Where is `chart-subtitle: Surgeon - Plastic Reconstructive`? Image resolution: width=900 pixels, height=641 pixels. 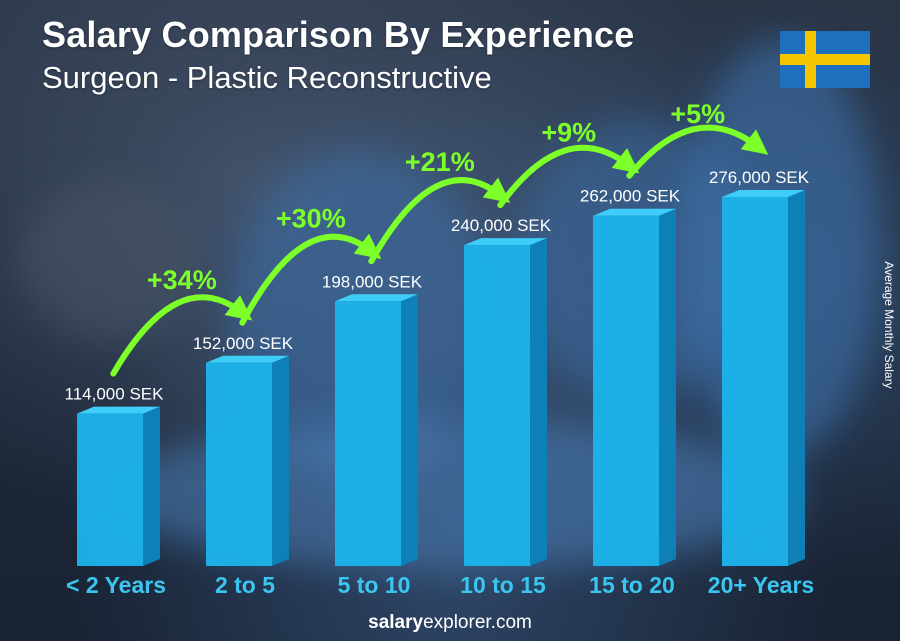
chart-subtitle: Surgeon - Plastic Reconstructive is located at coordinates (267, 77).